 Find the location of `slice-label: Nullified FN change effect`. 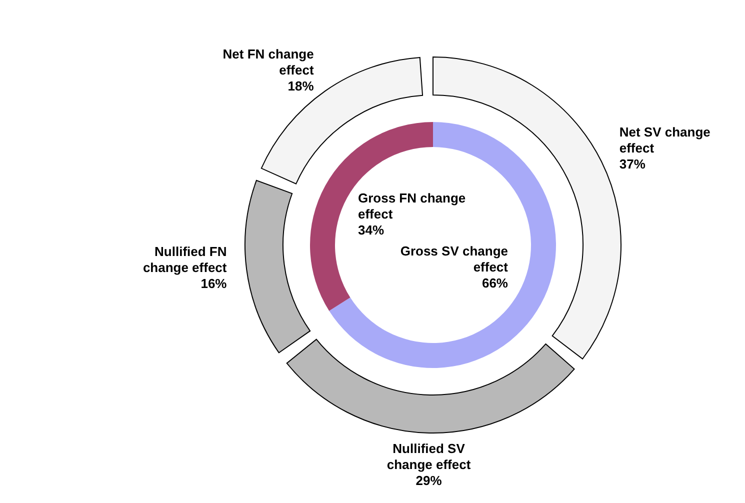

slice-label: Nullified FN change effect is located at coordinates (185, 259).